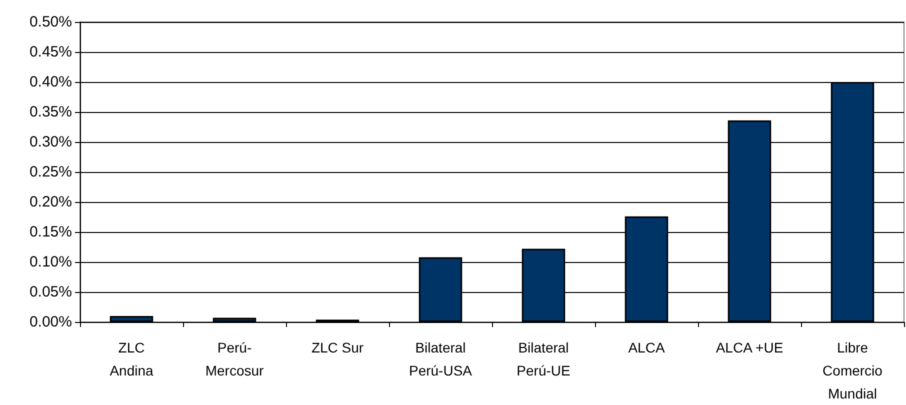 The height and width of the screenshot is (405, 906). I want to click on y-tick-label: 0.25%, so click(50, 172).